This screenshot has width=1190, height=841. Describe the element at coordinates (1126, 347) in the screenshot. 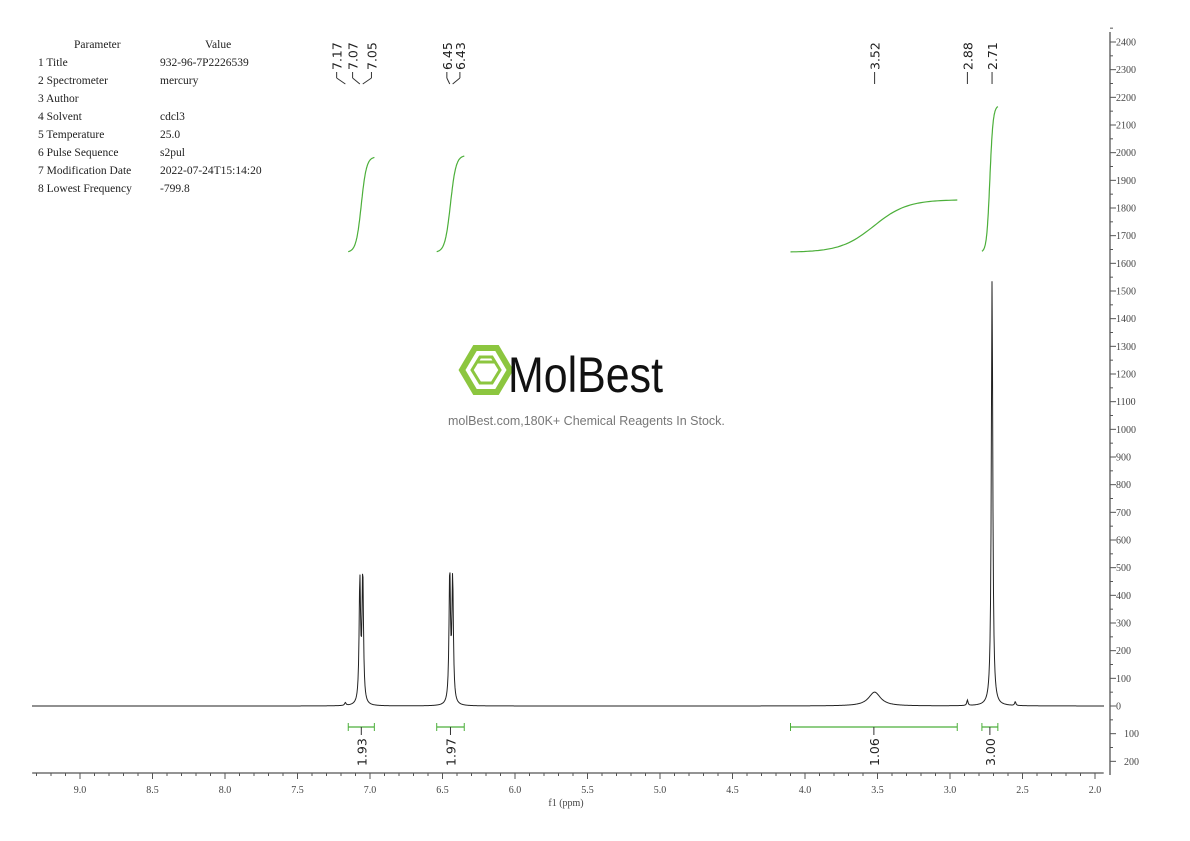

I see `y-tick-label: 1300` at that location.